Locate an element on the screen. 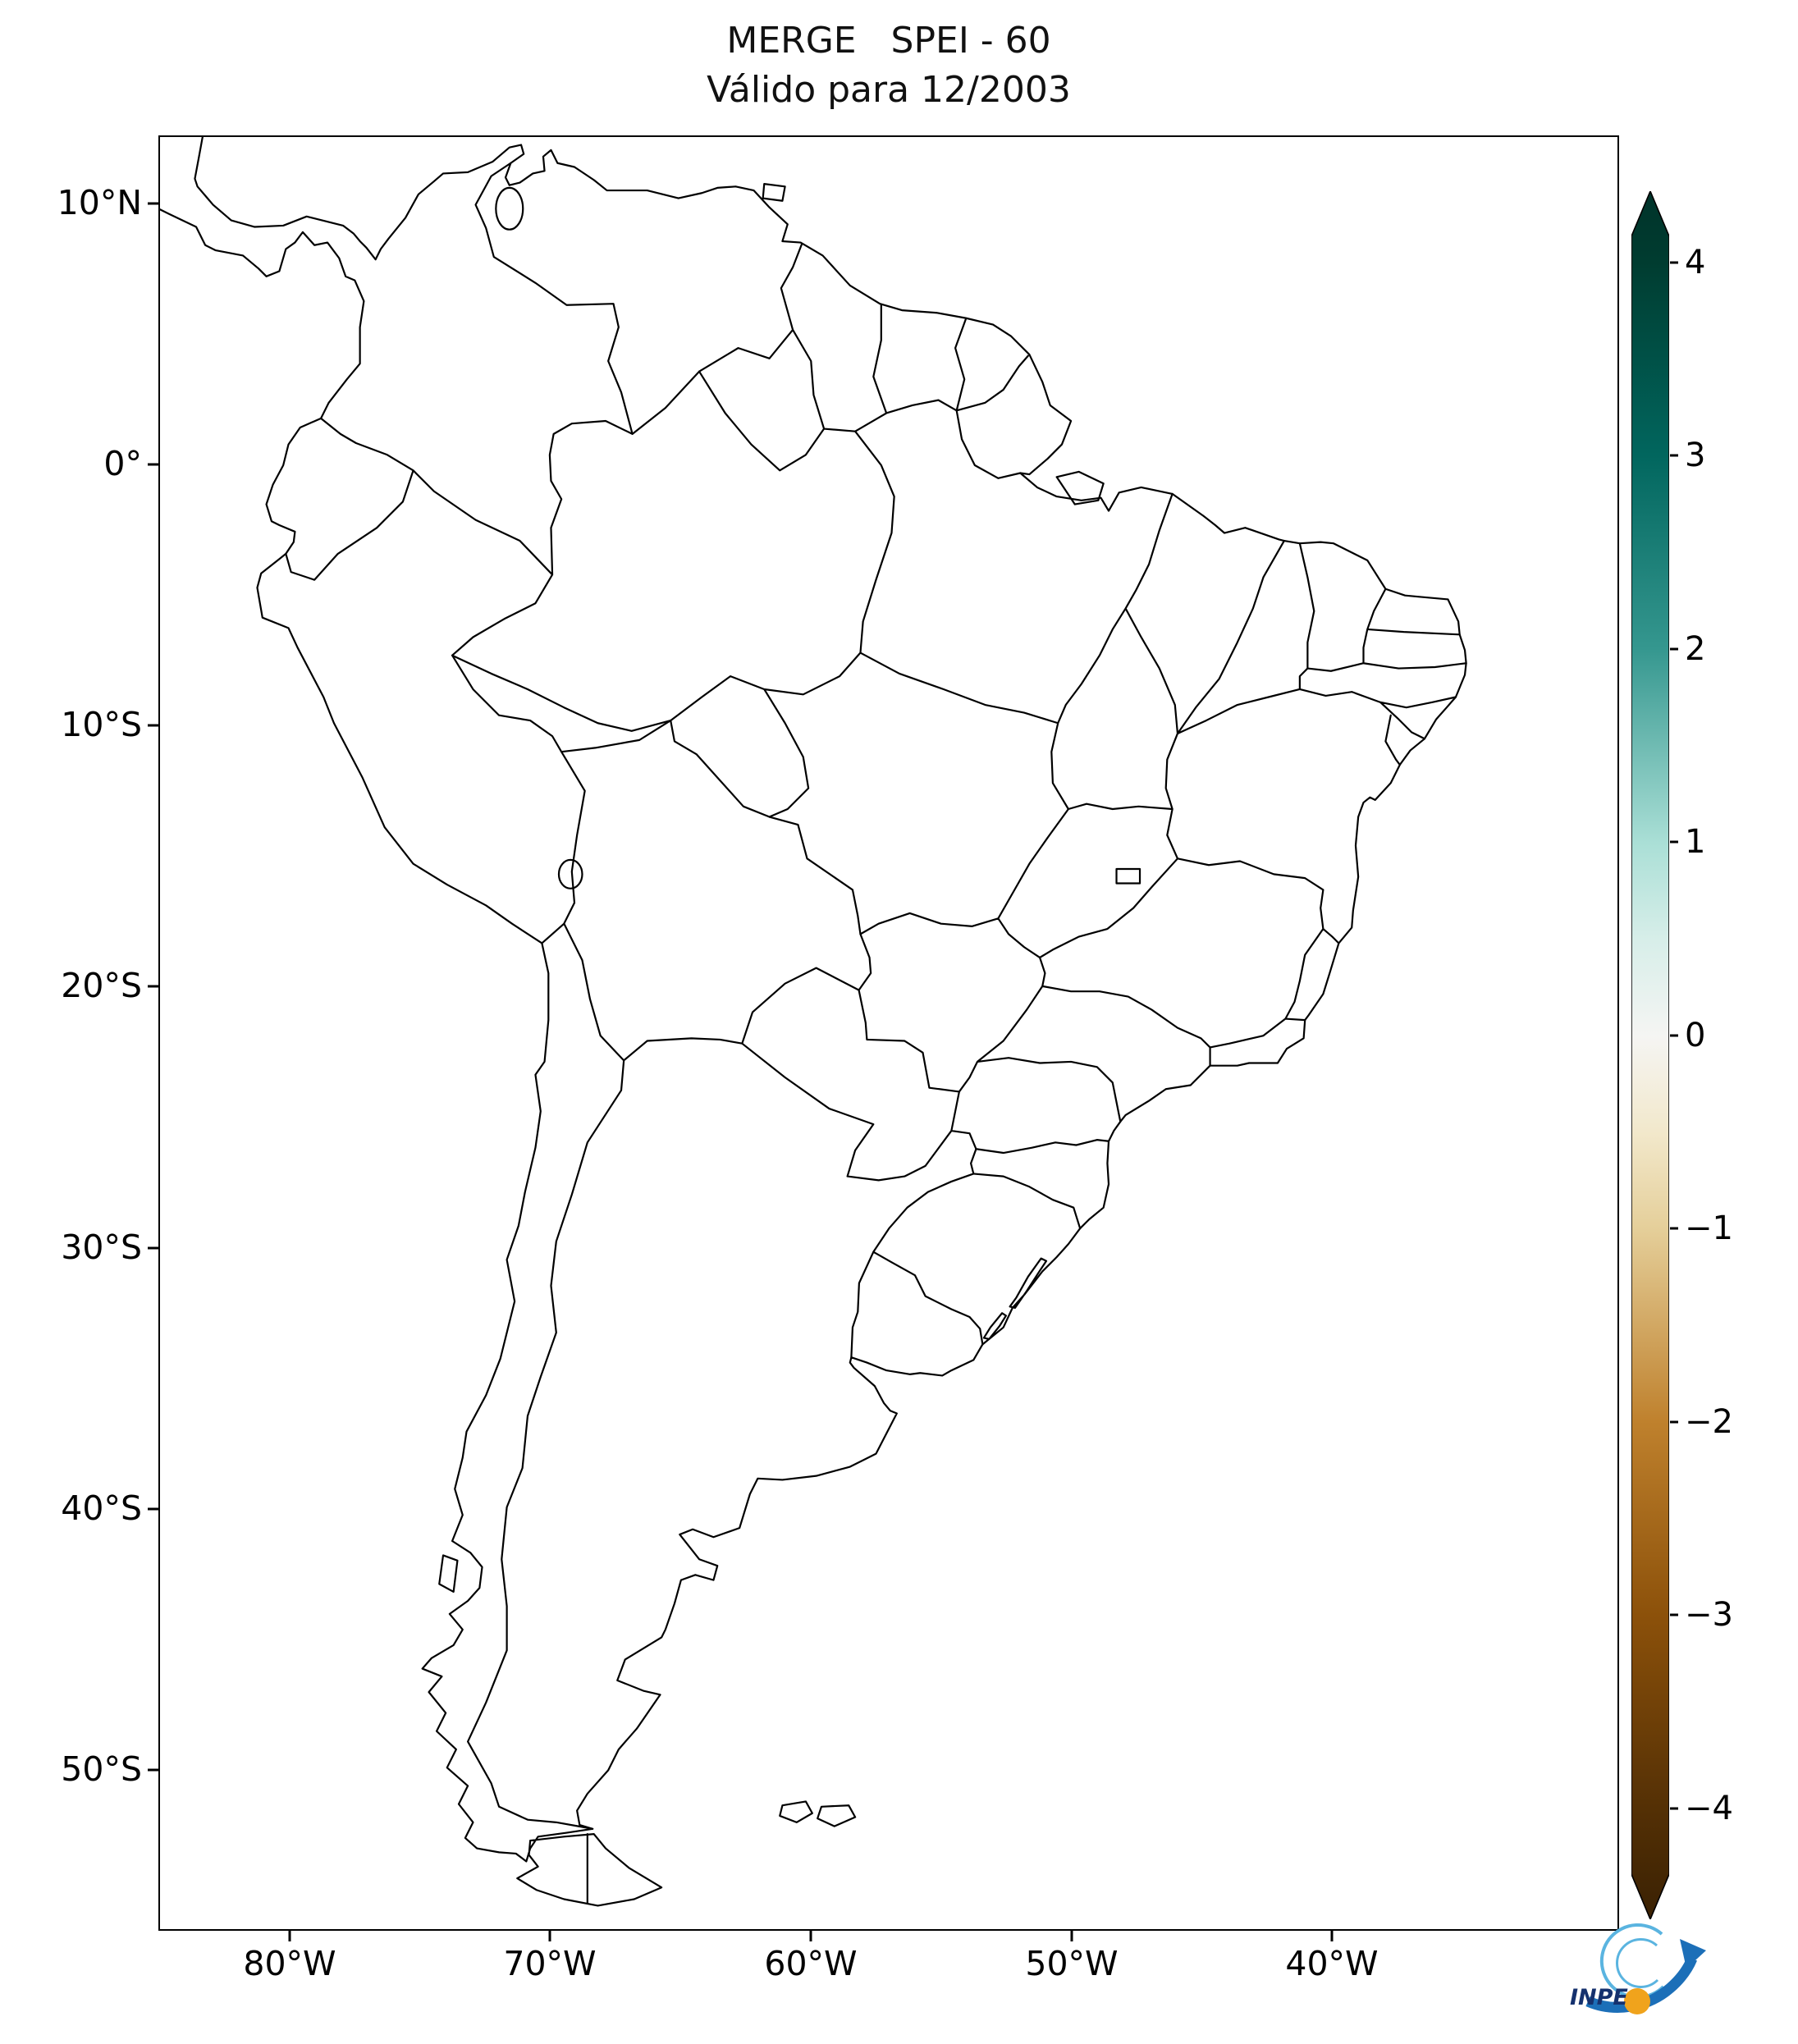 The width and height of the screenshot is (1798, 2044). x-axis-tick-label: 60°W is located at coordinates (811, 1964).